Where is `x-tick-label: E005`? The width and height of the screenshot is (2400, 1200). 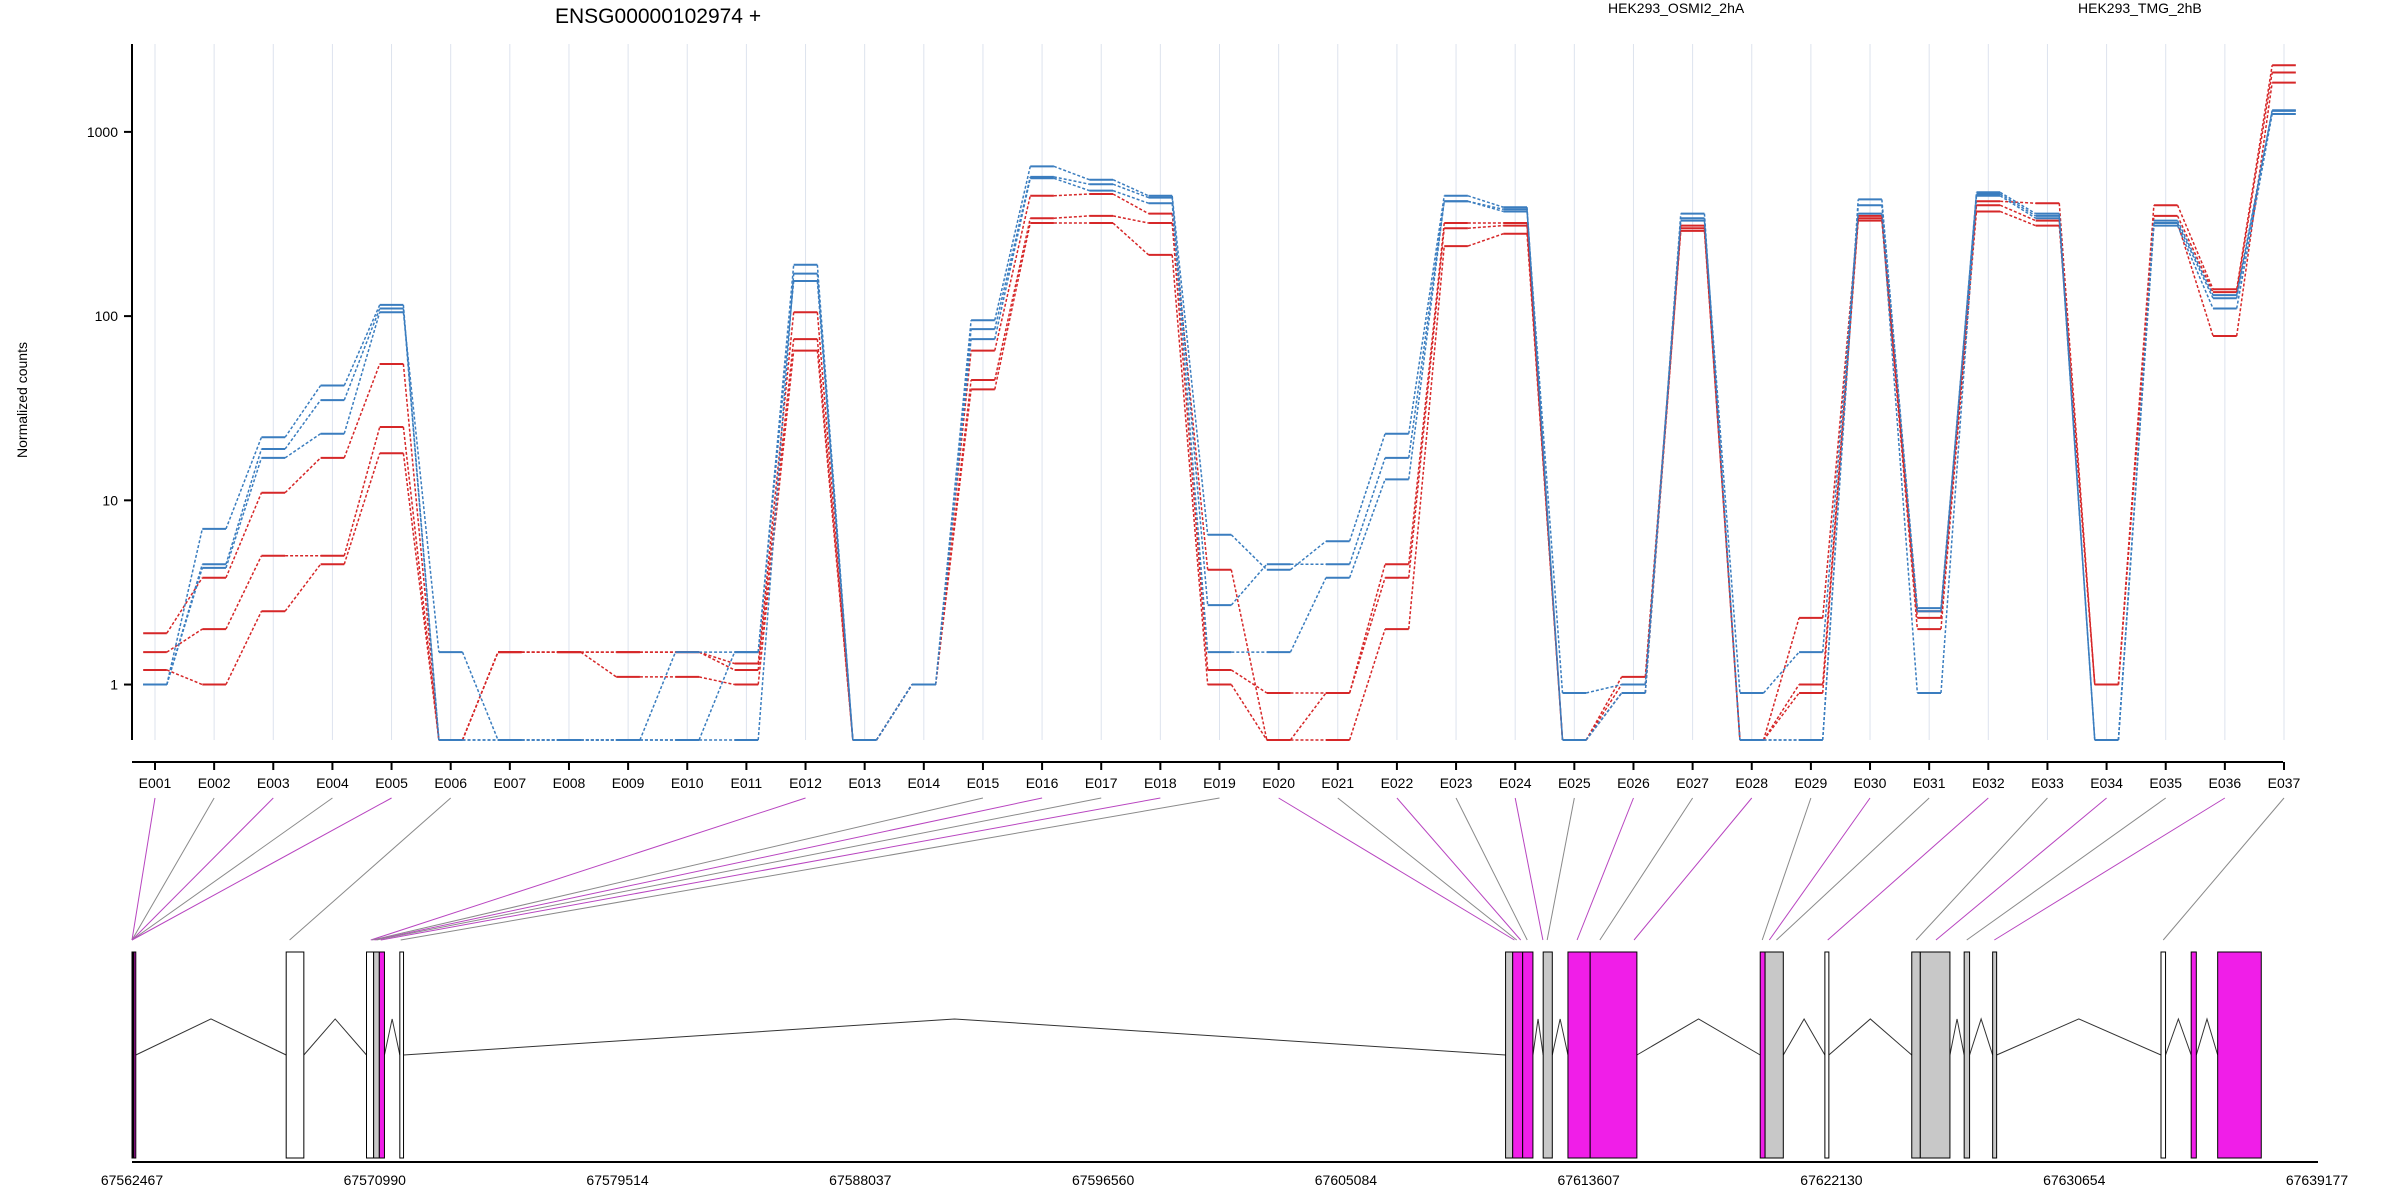 x-tick-label: E005 is located at coordinates (391, 783).